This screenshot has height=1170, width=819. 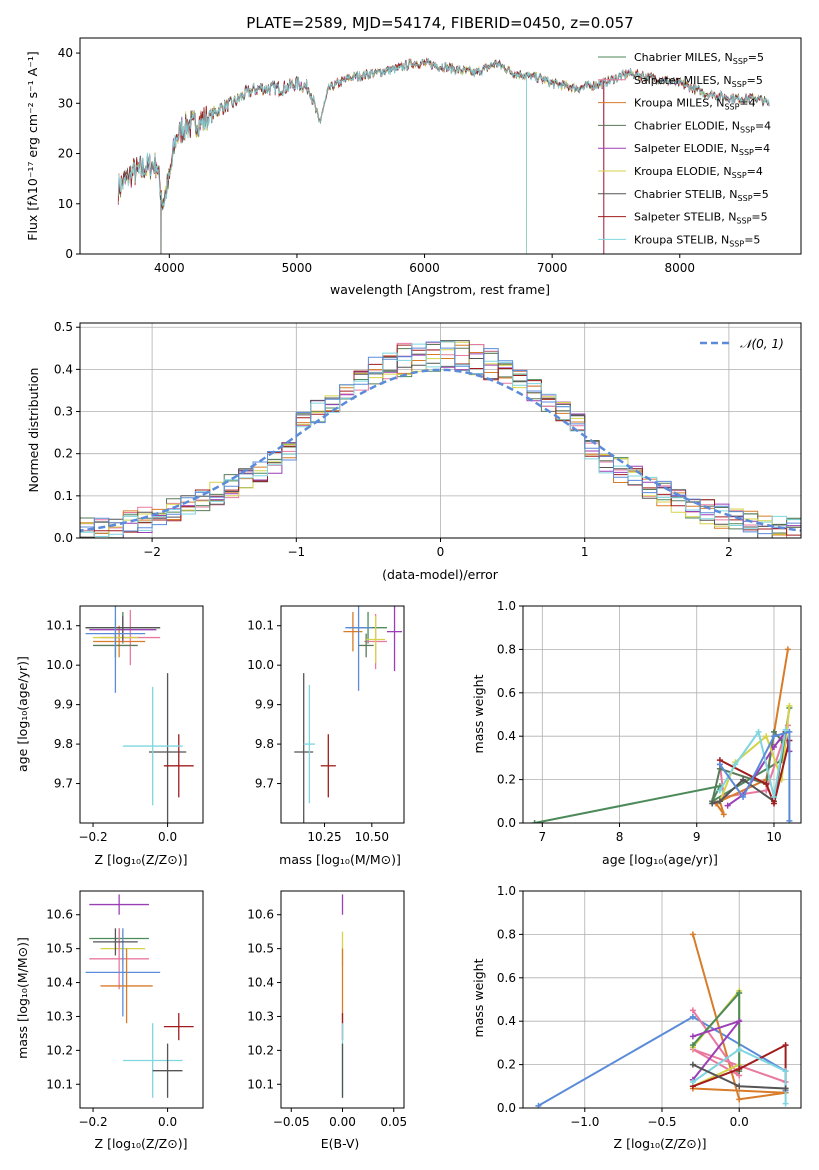 What do you see at coordinates (65, 53) in the screenshot?
I see `y-tick-label: 40` at bounding box center [65, 53].